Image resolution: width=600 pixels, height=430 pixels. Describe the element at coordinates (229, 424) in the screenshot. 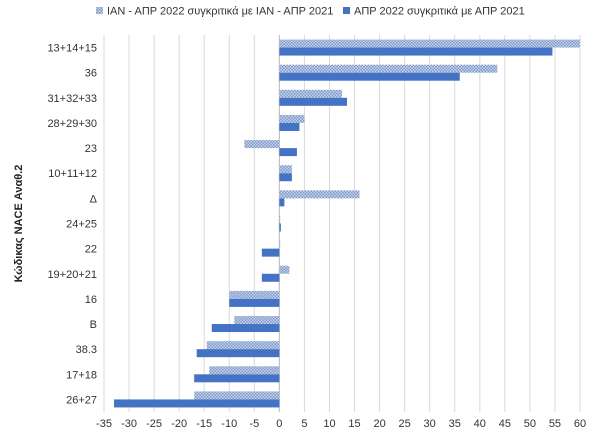

I see `x-tick-label: -10` at that location.